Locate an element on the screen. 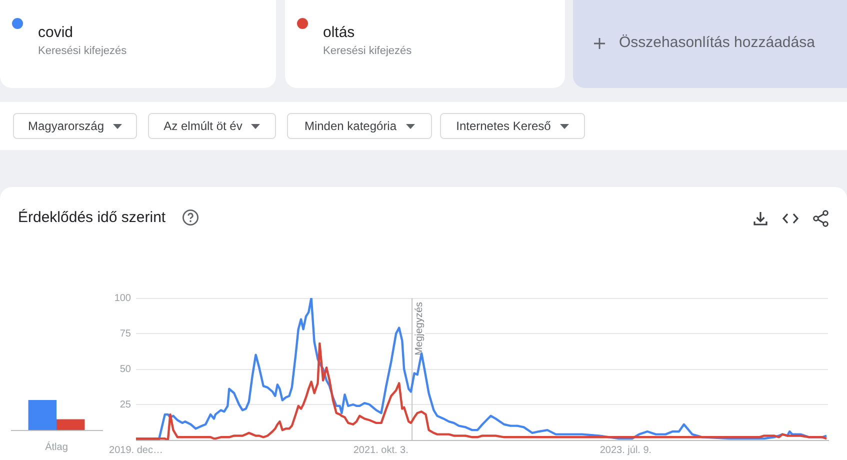 This screenshot has height=460, width=847. text: Internetes Kereső is located at coordinates (503, 126).